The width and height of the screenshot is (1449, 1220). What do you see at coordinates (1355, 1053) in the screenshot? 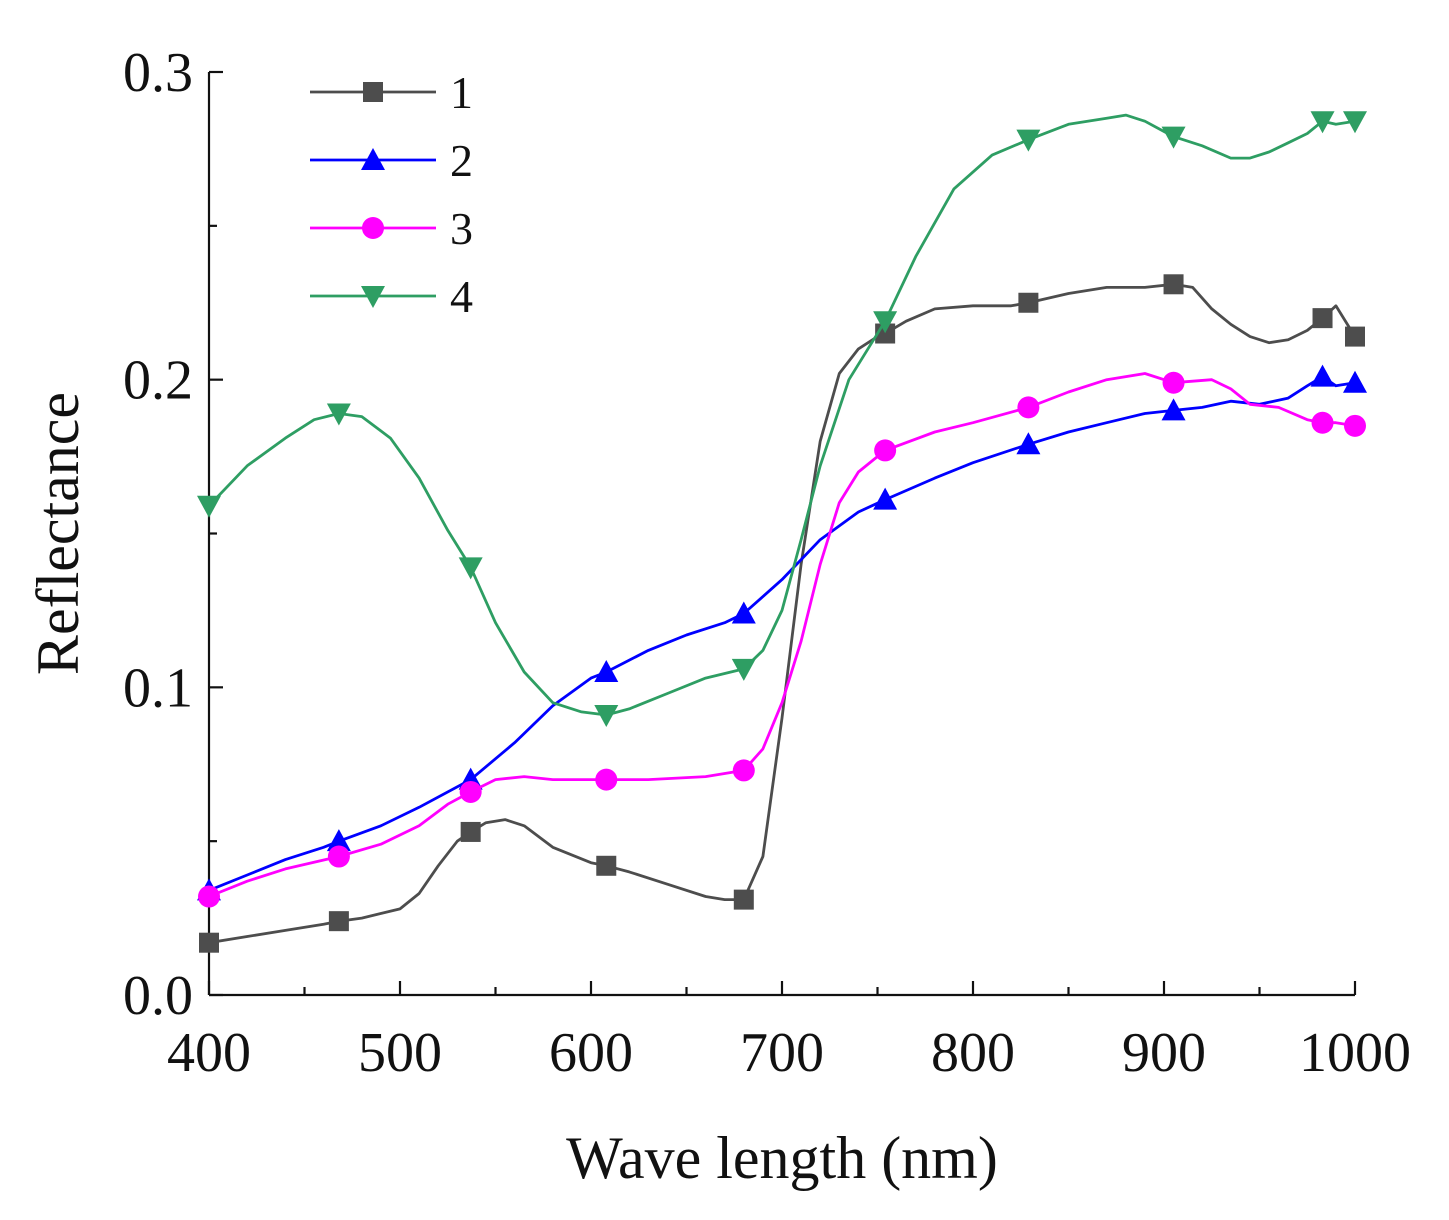
I see `x-tick-label: 1000` at bounding box center [1355, 1053].